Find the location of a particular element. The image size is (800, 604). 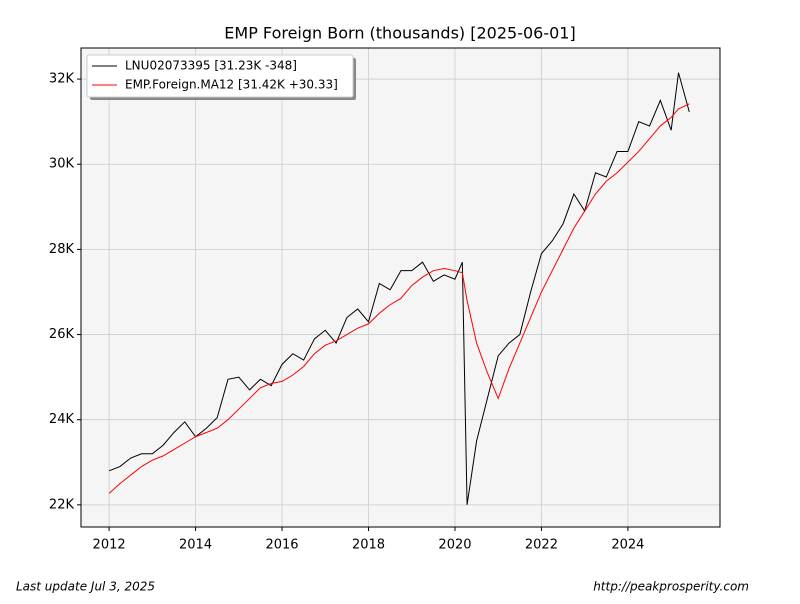

y-tick-label: 24K is located at coordinates (62, 419).